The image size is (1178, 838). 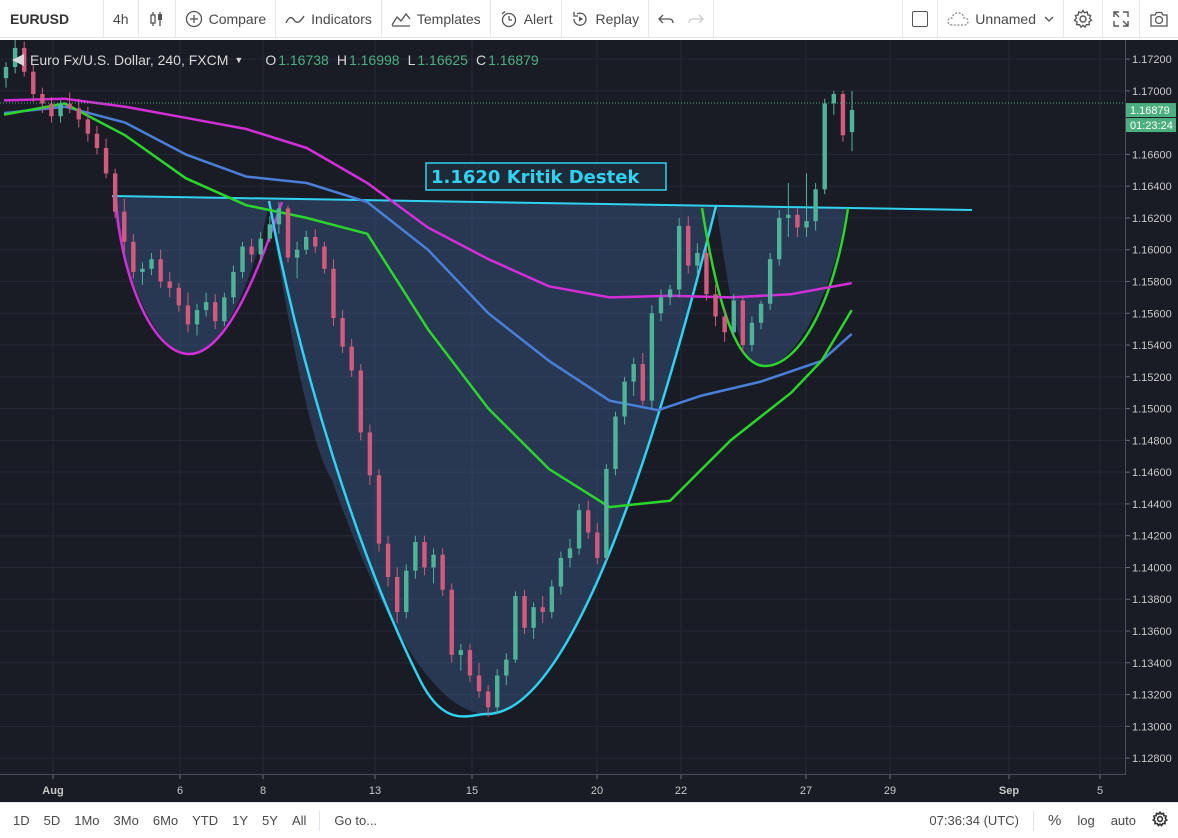 I want to click on compare-button: Compare, so click(x=226, y=19).